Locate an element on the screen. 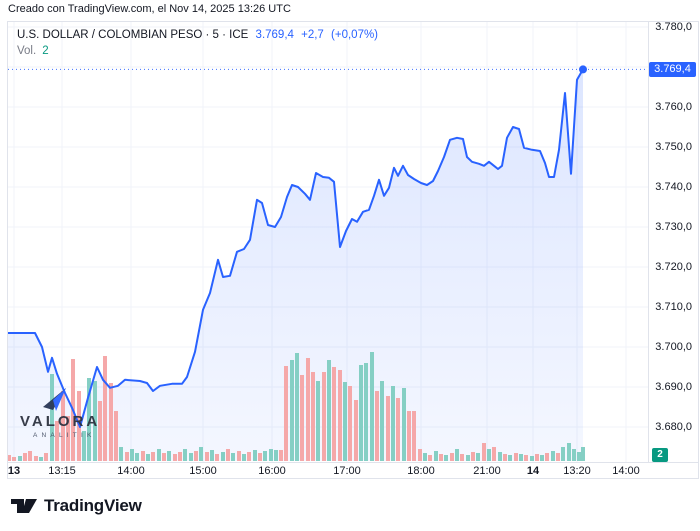  last-price-marker is located at coordinates (583, 69).